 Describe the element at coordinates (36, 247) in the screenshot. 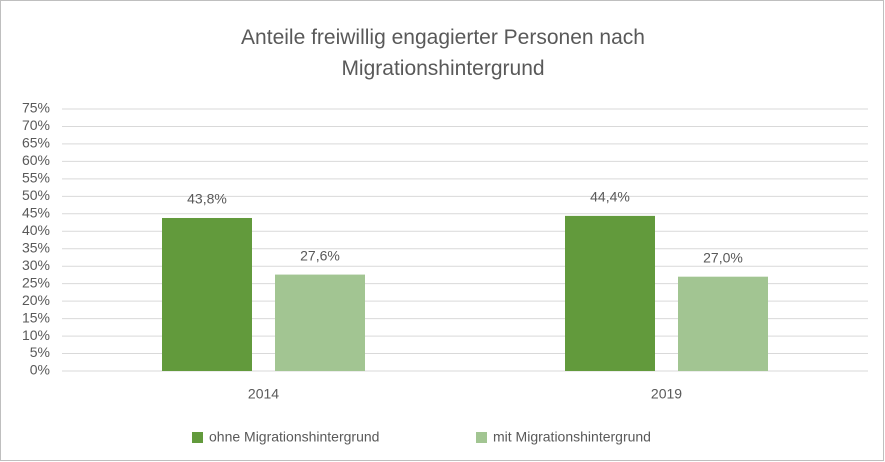

I see `y-tick-label: 35%` at that location.